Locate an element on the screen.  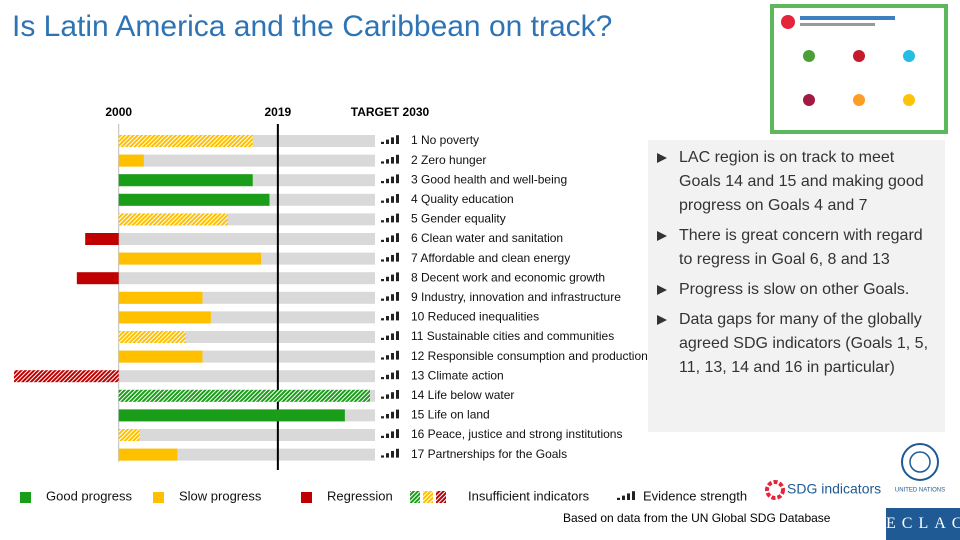
goal-label: 1 No poverty is located at coordinates (445, 140).